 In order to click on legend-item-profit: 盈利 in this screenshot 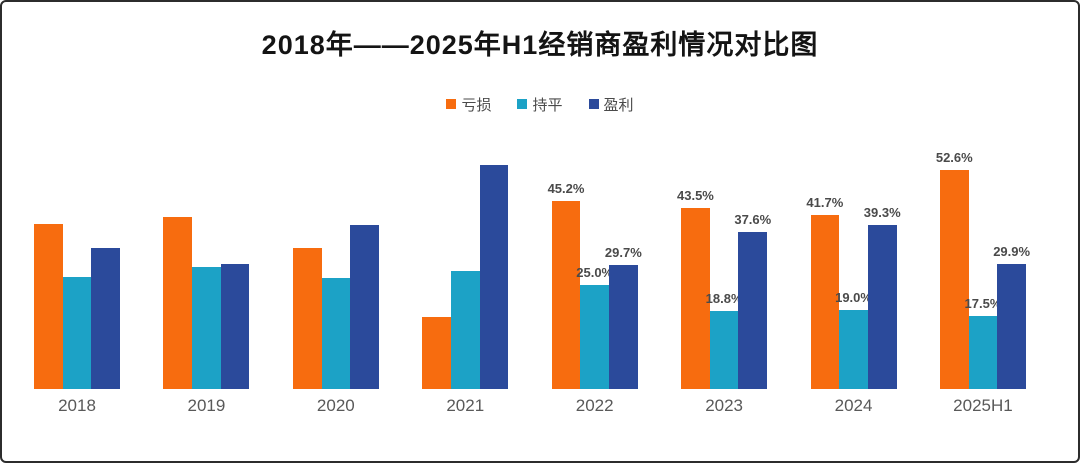, I will do `click(611, 104)`.